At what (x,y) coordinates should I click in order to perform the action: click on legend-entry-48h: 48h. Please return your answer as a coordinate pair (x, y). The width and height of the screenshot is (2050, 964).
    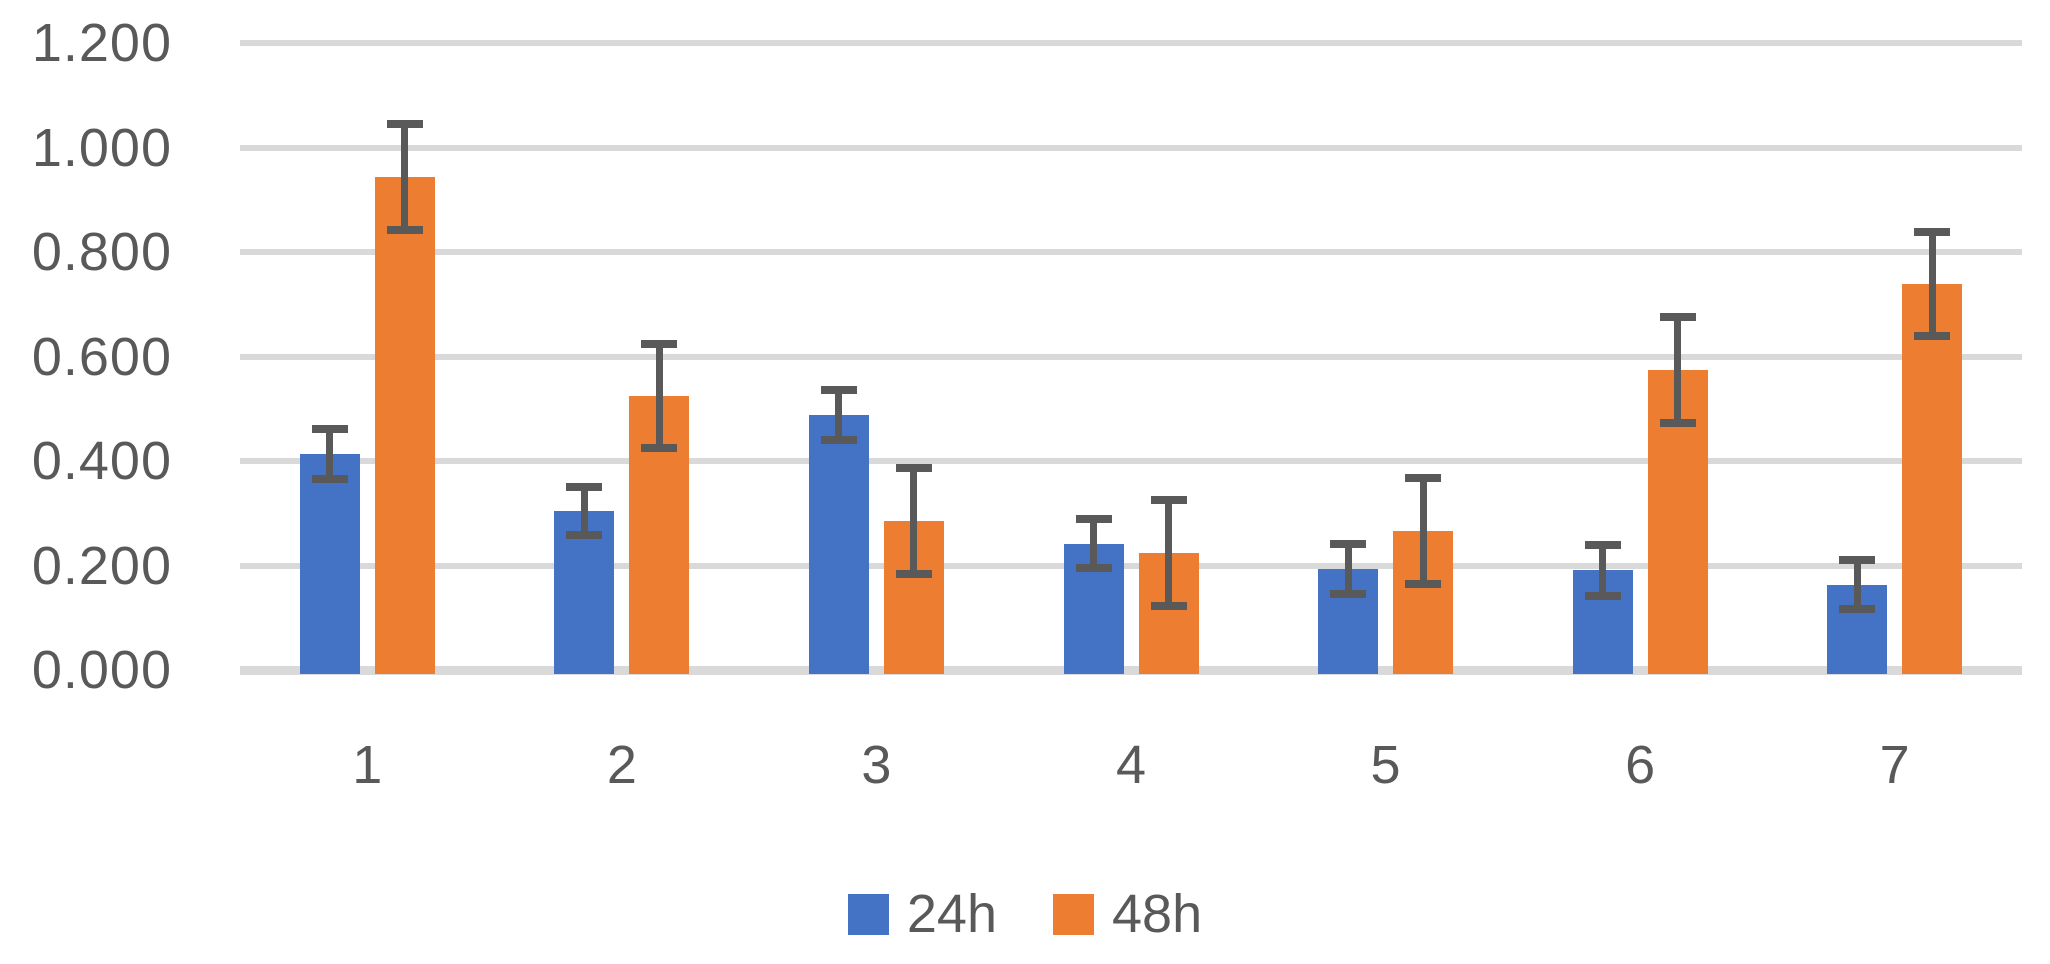
    Looking at the image, I should click on (1127, 914).